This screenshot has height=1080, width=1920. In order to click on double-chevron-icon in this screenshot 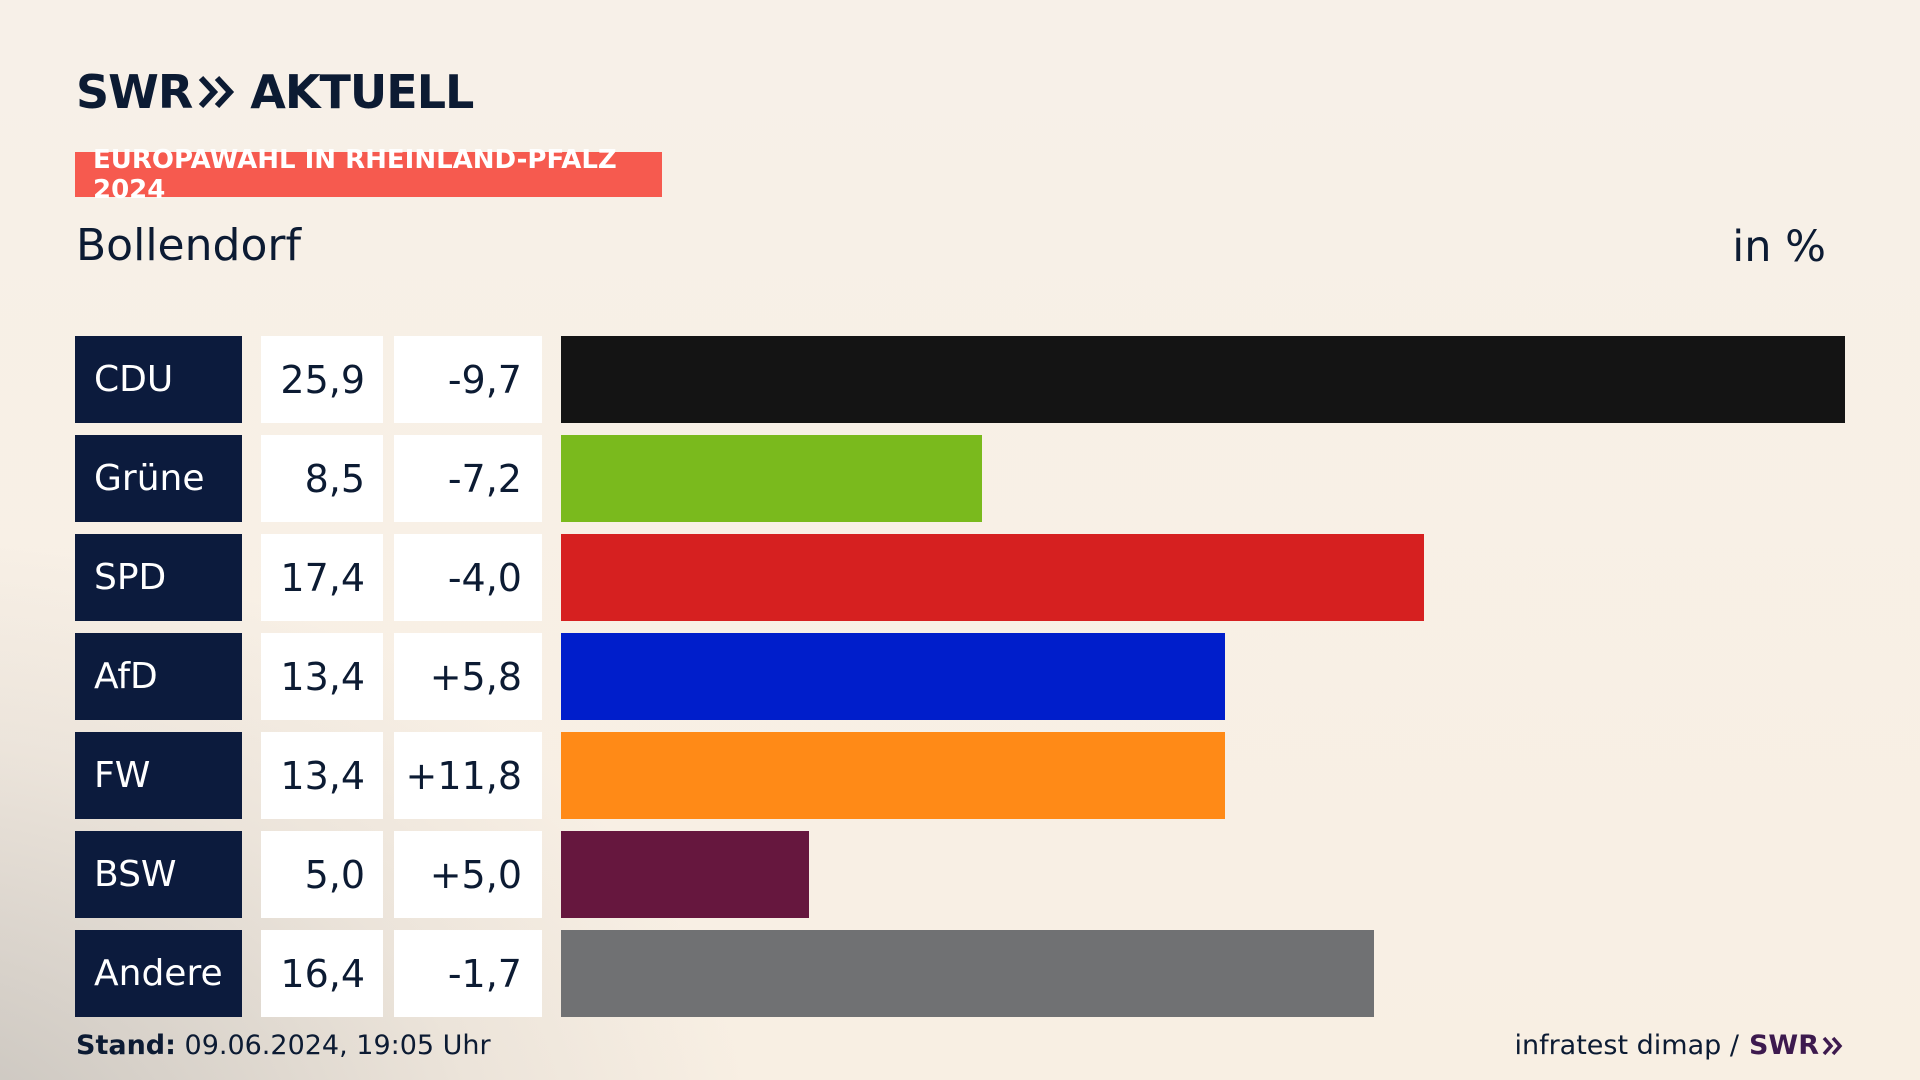, I will do `click(217, 92)`.